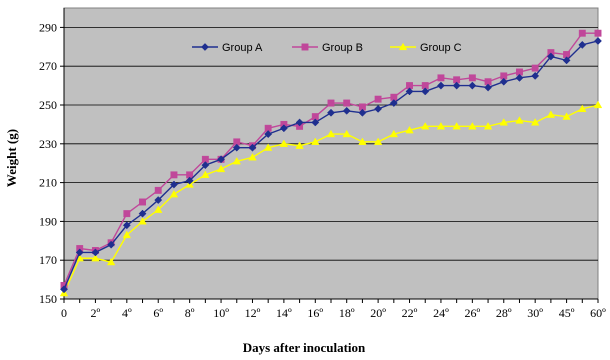  I want to click on legend-item-group-c: Group C, so click(426, 48).